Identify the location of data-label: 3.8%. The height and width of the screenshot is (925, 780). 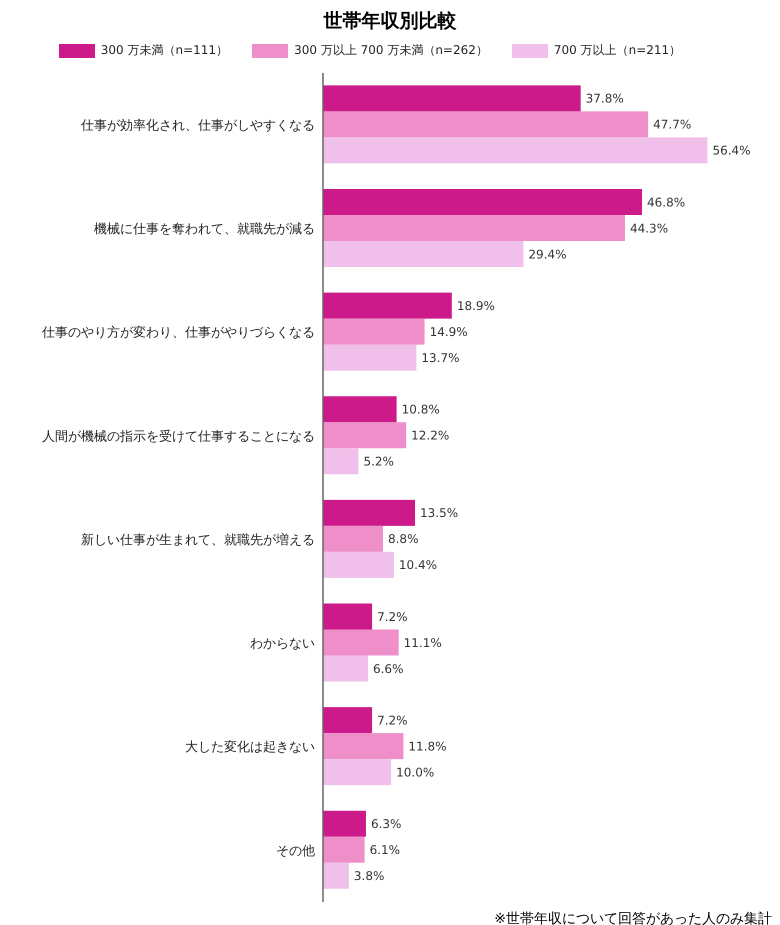
(369, 876).